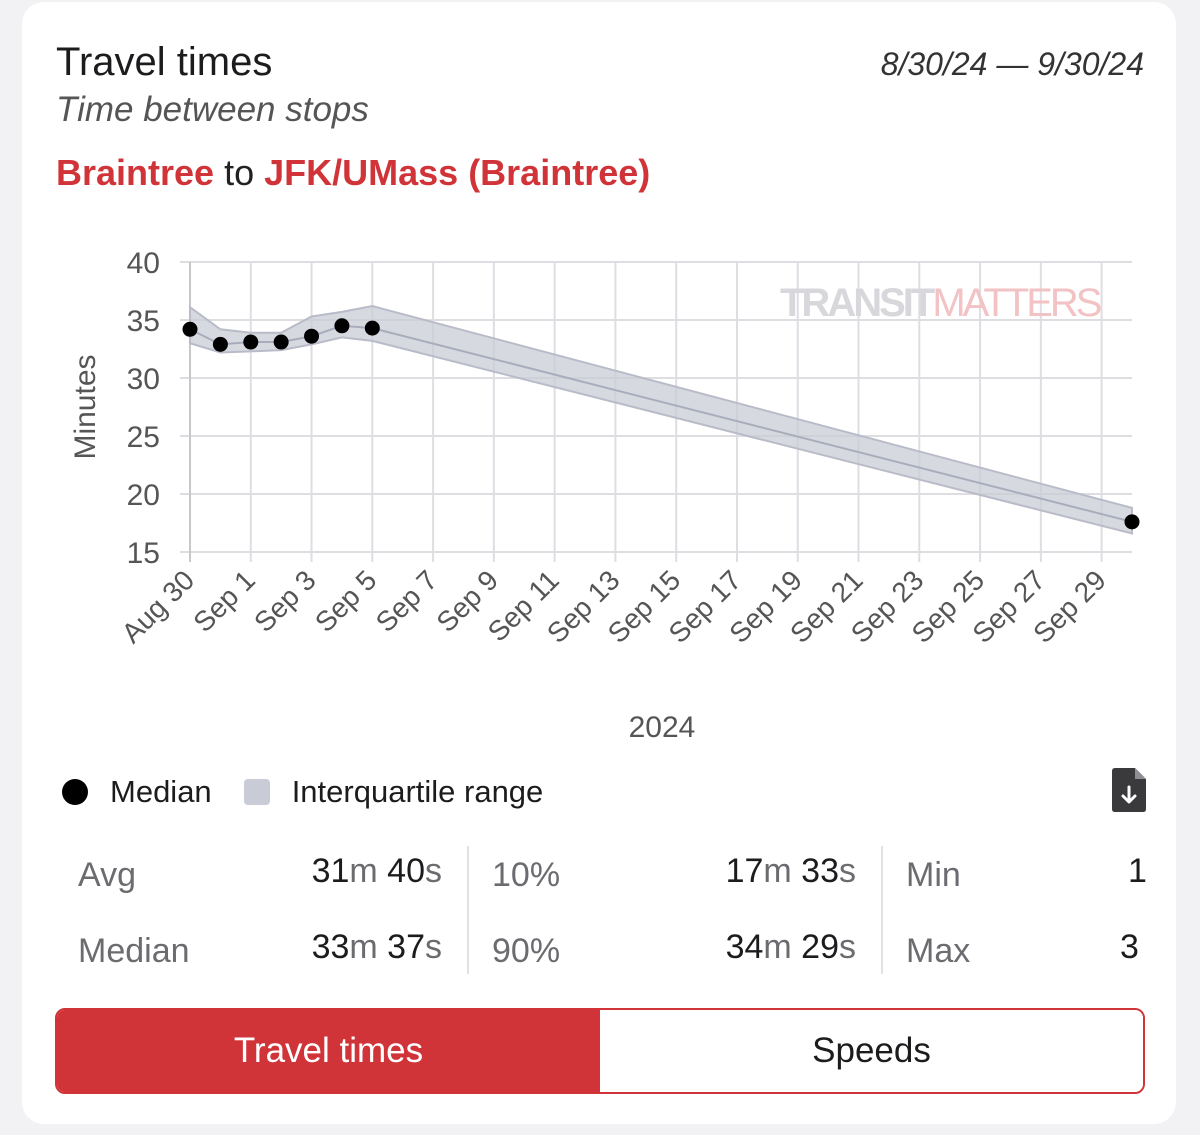 The width and height of the screenshot is (1200, 1135). I want to click on chart-legend: Median Interquartile range, so click(302, 792).